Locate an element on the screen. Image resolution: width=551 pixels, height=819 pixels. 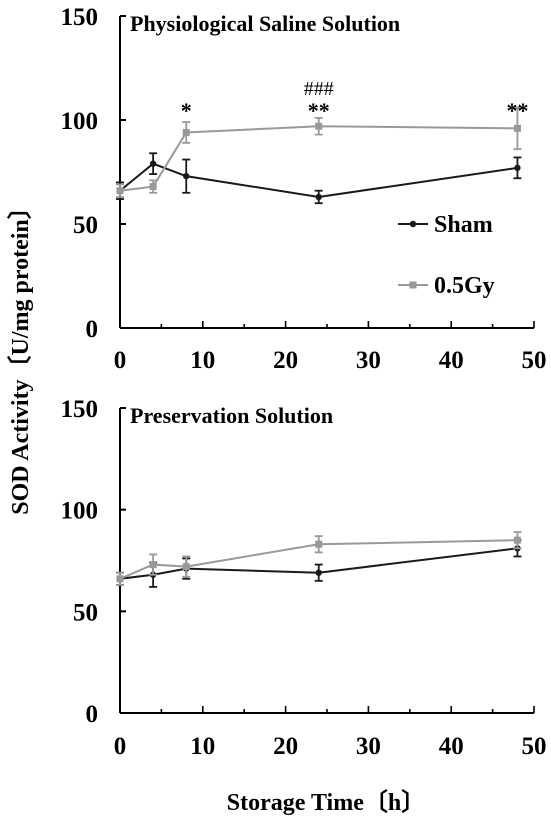
panel2-title: Preservation Solution is located at coordinates (231, 415).